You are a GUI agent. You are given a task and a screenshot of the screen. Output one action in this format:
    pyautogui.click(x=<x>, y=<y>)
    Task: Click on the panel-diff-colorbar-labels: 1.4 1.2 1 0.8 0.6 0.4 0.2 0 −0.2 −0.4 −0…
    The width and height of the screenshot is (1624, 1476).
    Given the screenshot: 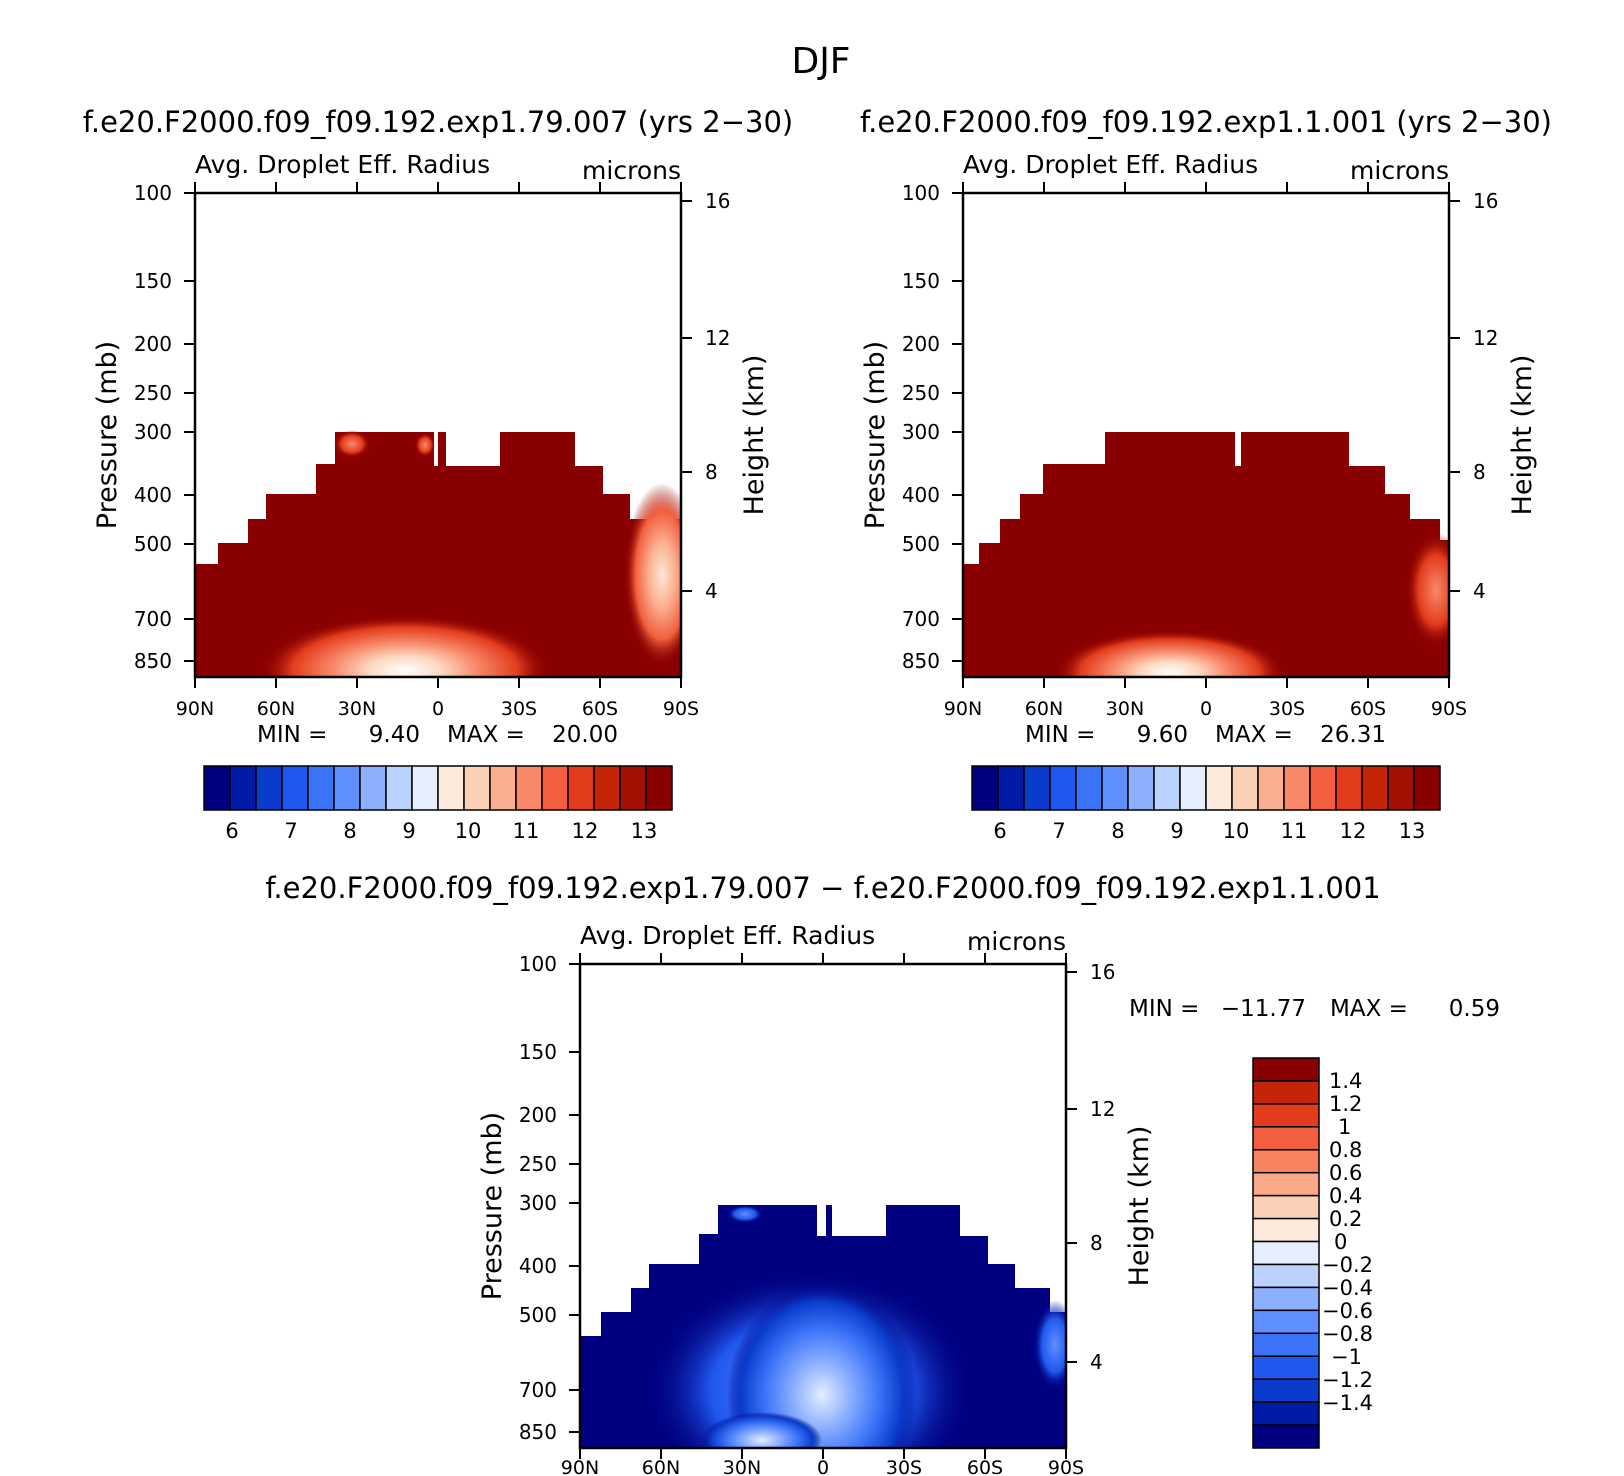 What is the action you would take?
    pyautogui.click(x=1347, y=1242)
    